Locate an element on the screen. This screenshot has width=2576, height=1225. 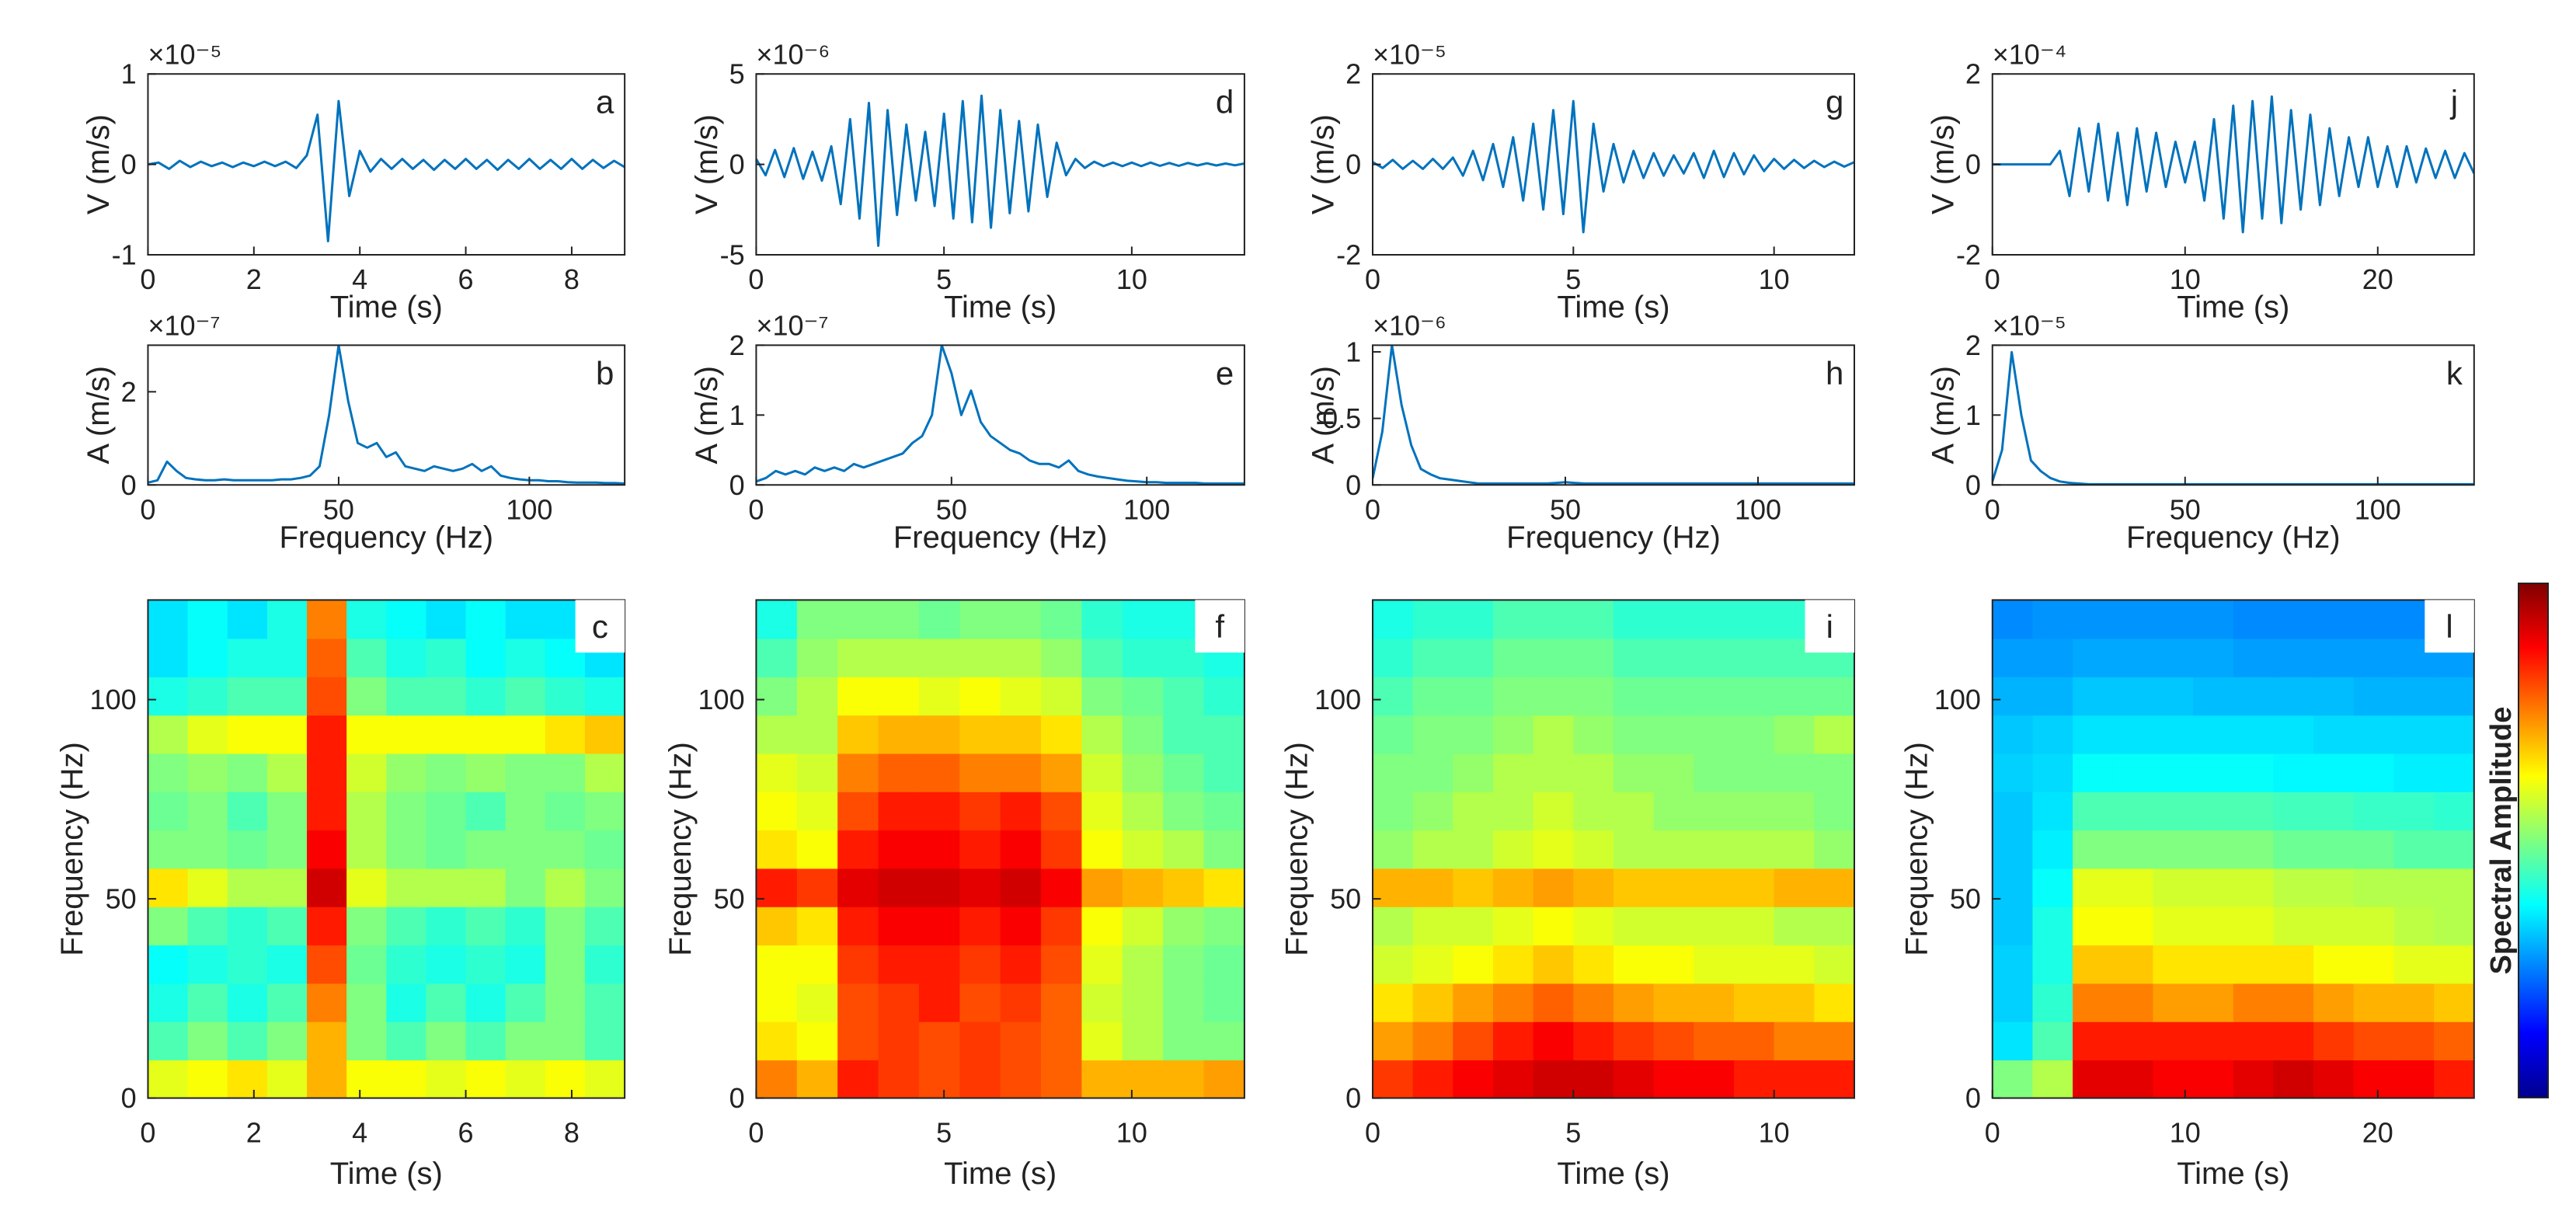
y-axis-label: V (m/s) is located at coordinates (1323, 164).